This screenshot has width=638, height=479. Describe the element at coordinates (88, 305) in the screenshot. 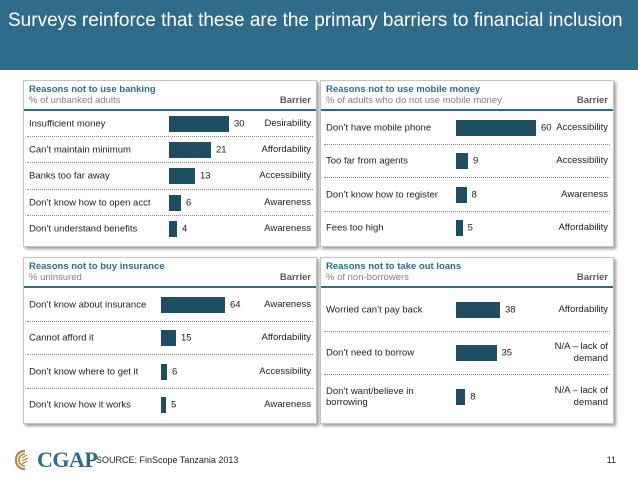

I see `category-label: Don’t know about insurance` at that location.